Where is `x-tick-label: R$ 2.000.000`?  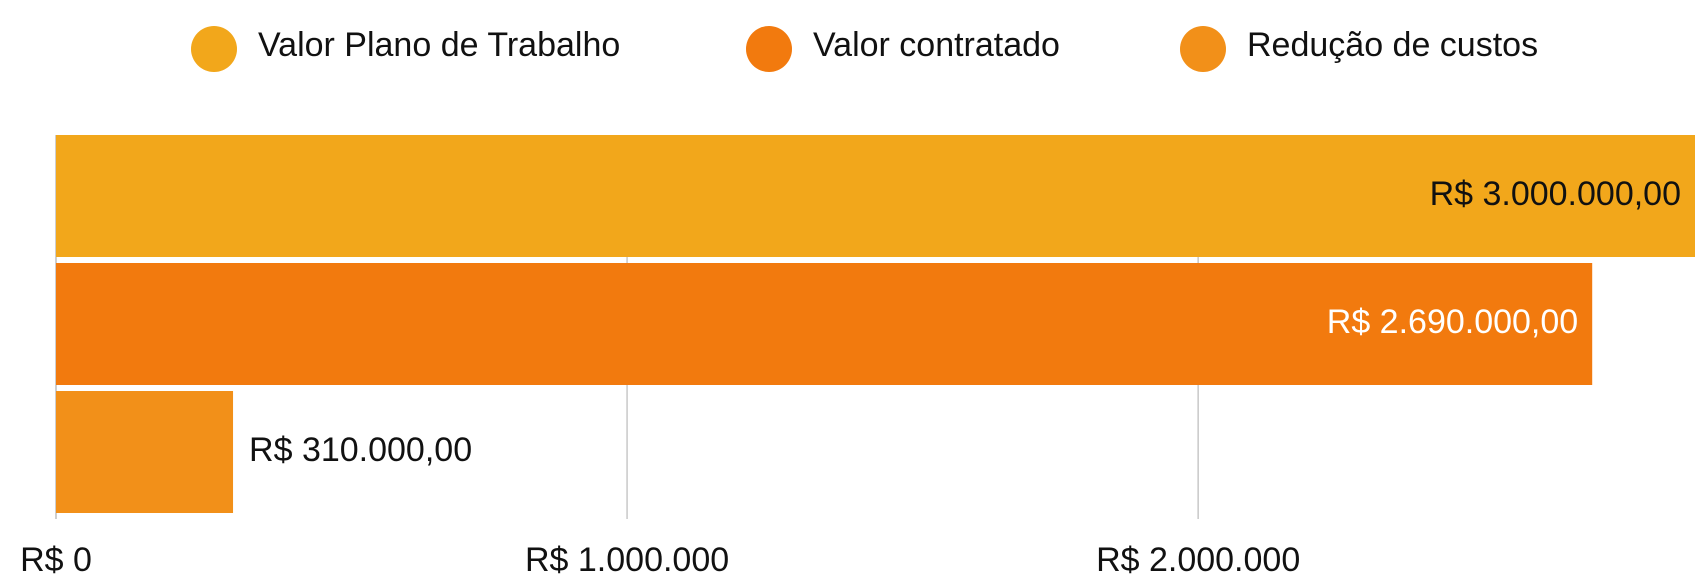
x-tick-label: R$ 2.000.000 is located at coordinates (1198, 560).